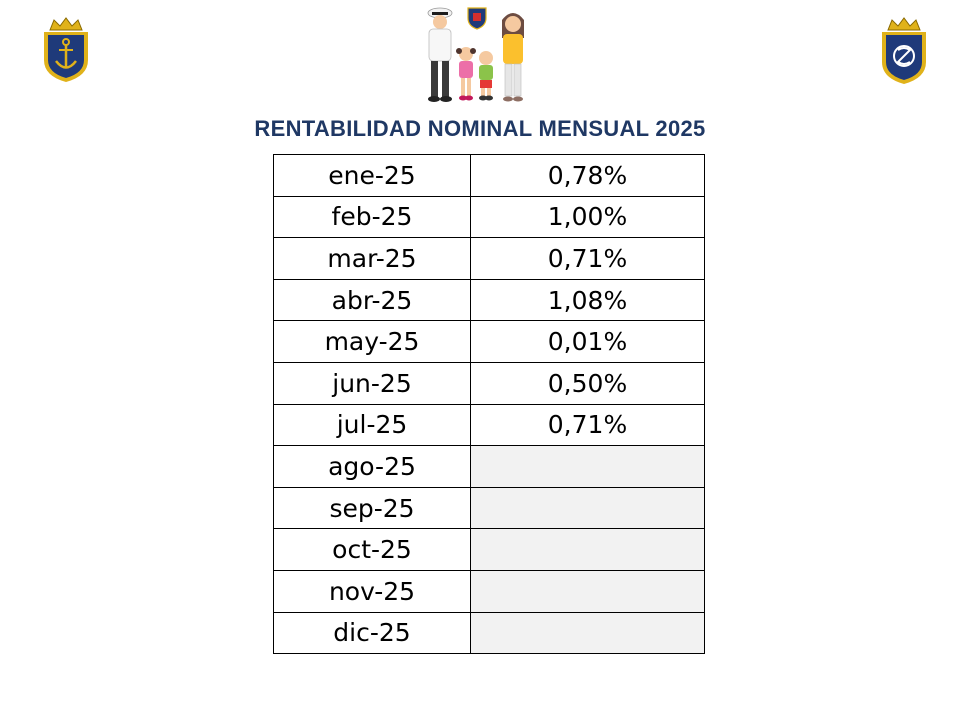 The height and width of the screenshot is (720, 960). I want to click on rate-cell: 1,00%, so click(587, 217).